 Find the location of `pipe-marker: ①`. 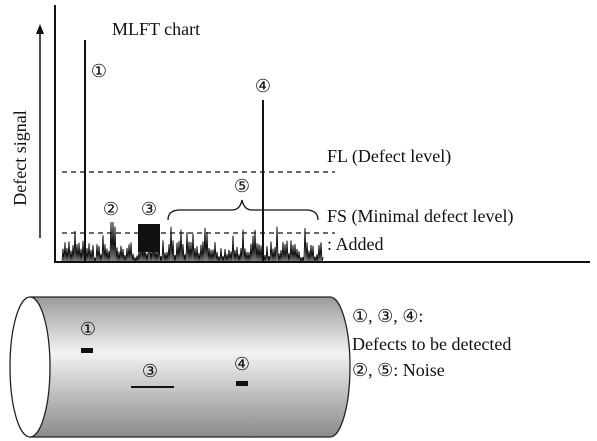

pipe-marker: ① is located at coordinates (88, 329).